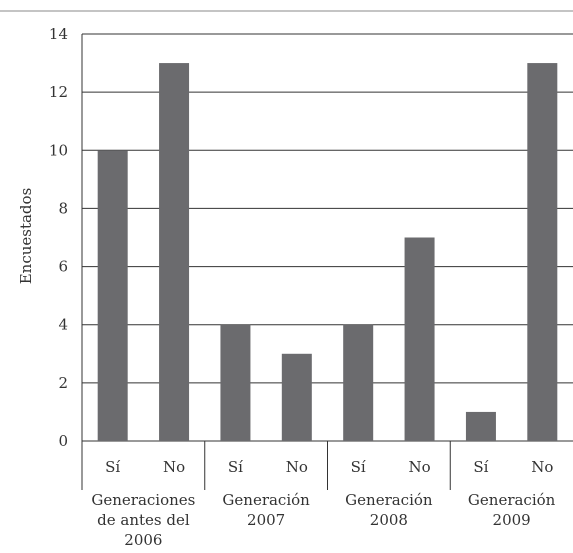 Image resolution: width=573 pixels, height=553 pixels. Describe the element at coordinates (63, 325) in the screenshot. I see `y-tick-label: 4` at that location.